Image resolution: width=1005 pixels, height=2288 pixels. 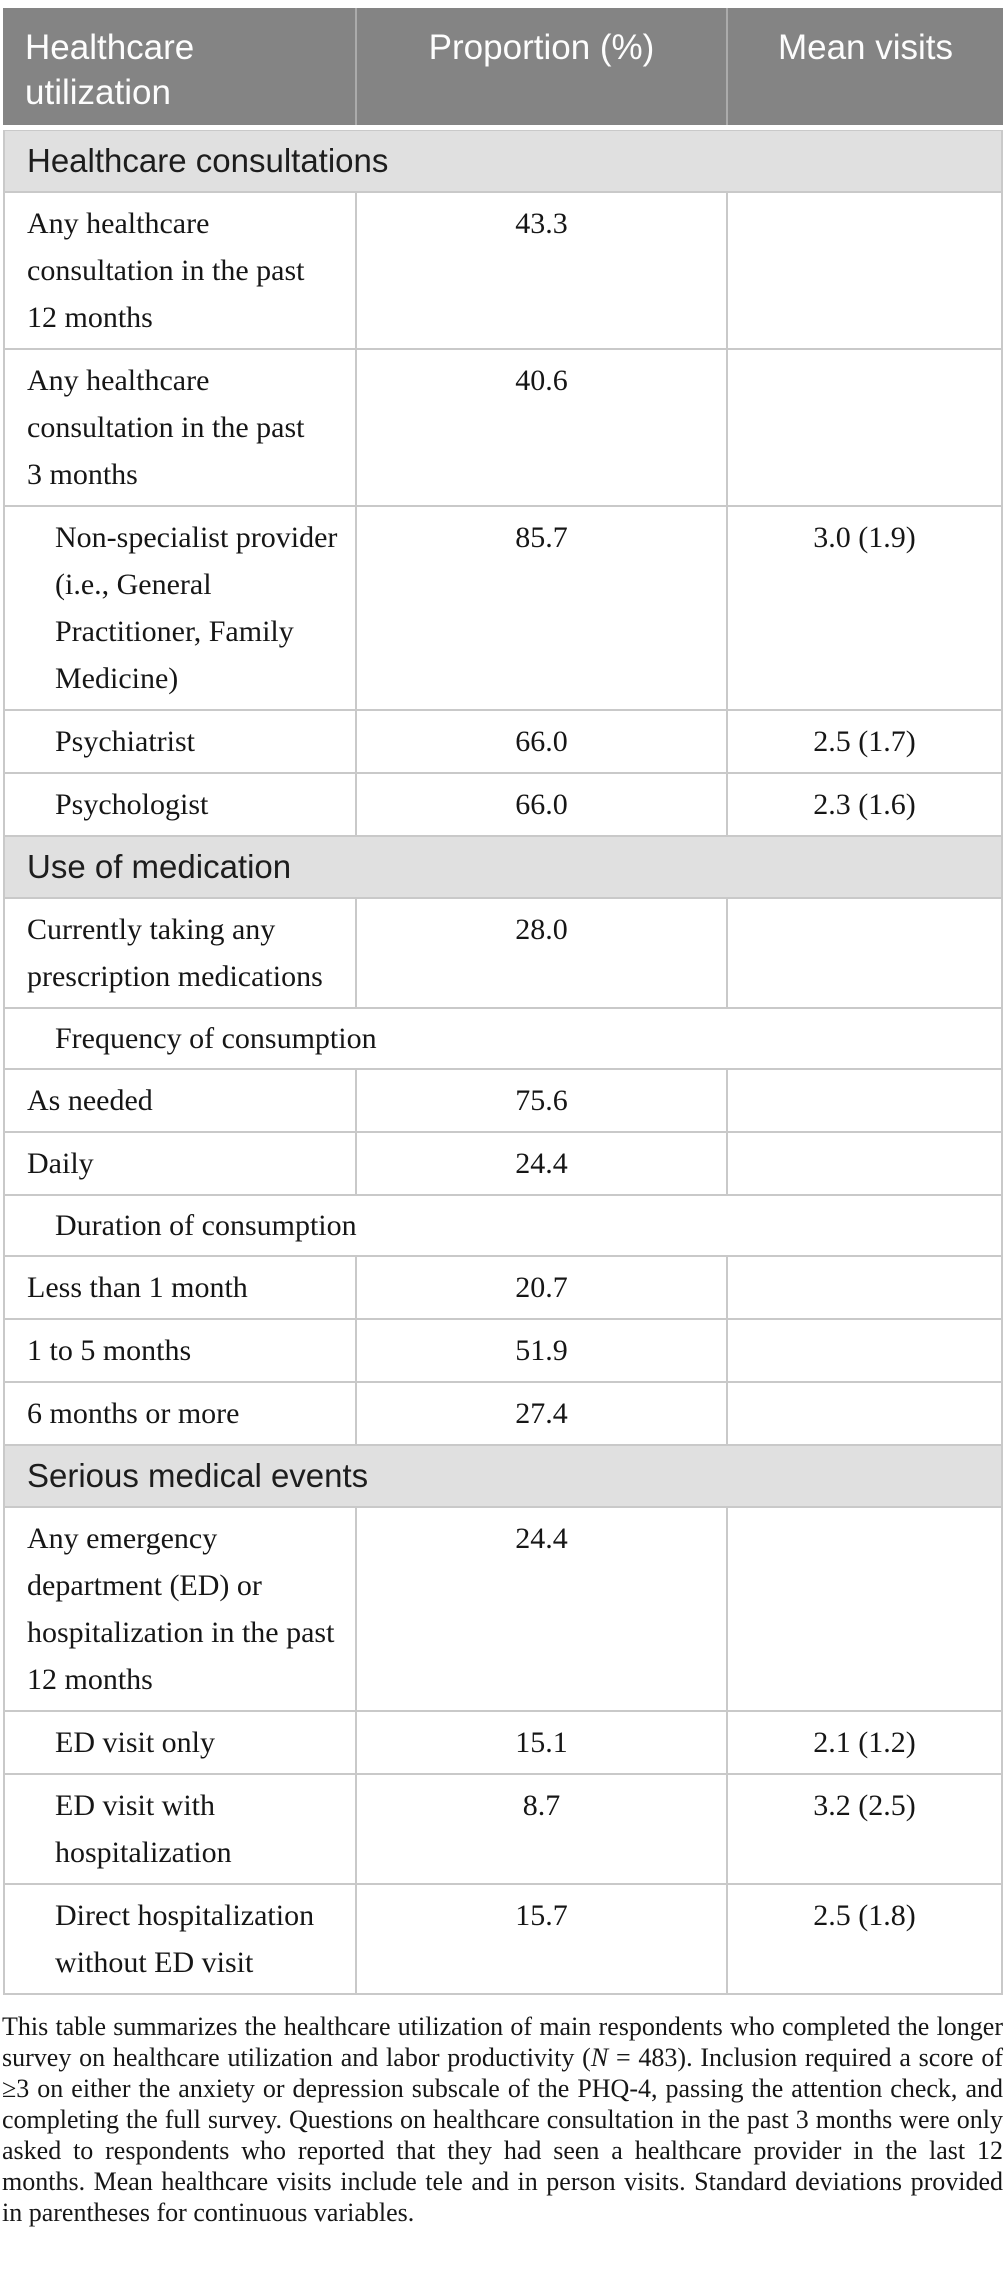 I want to click on table-row: 1 to 5 months 51.9, so click(x=503, y=1351).